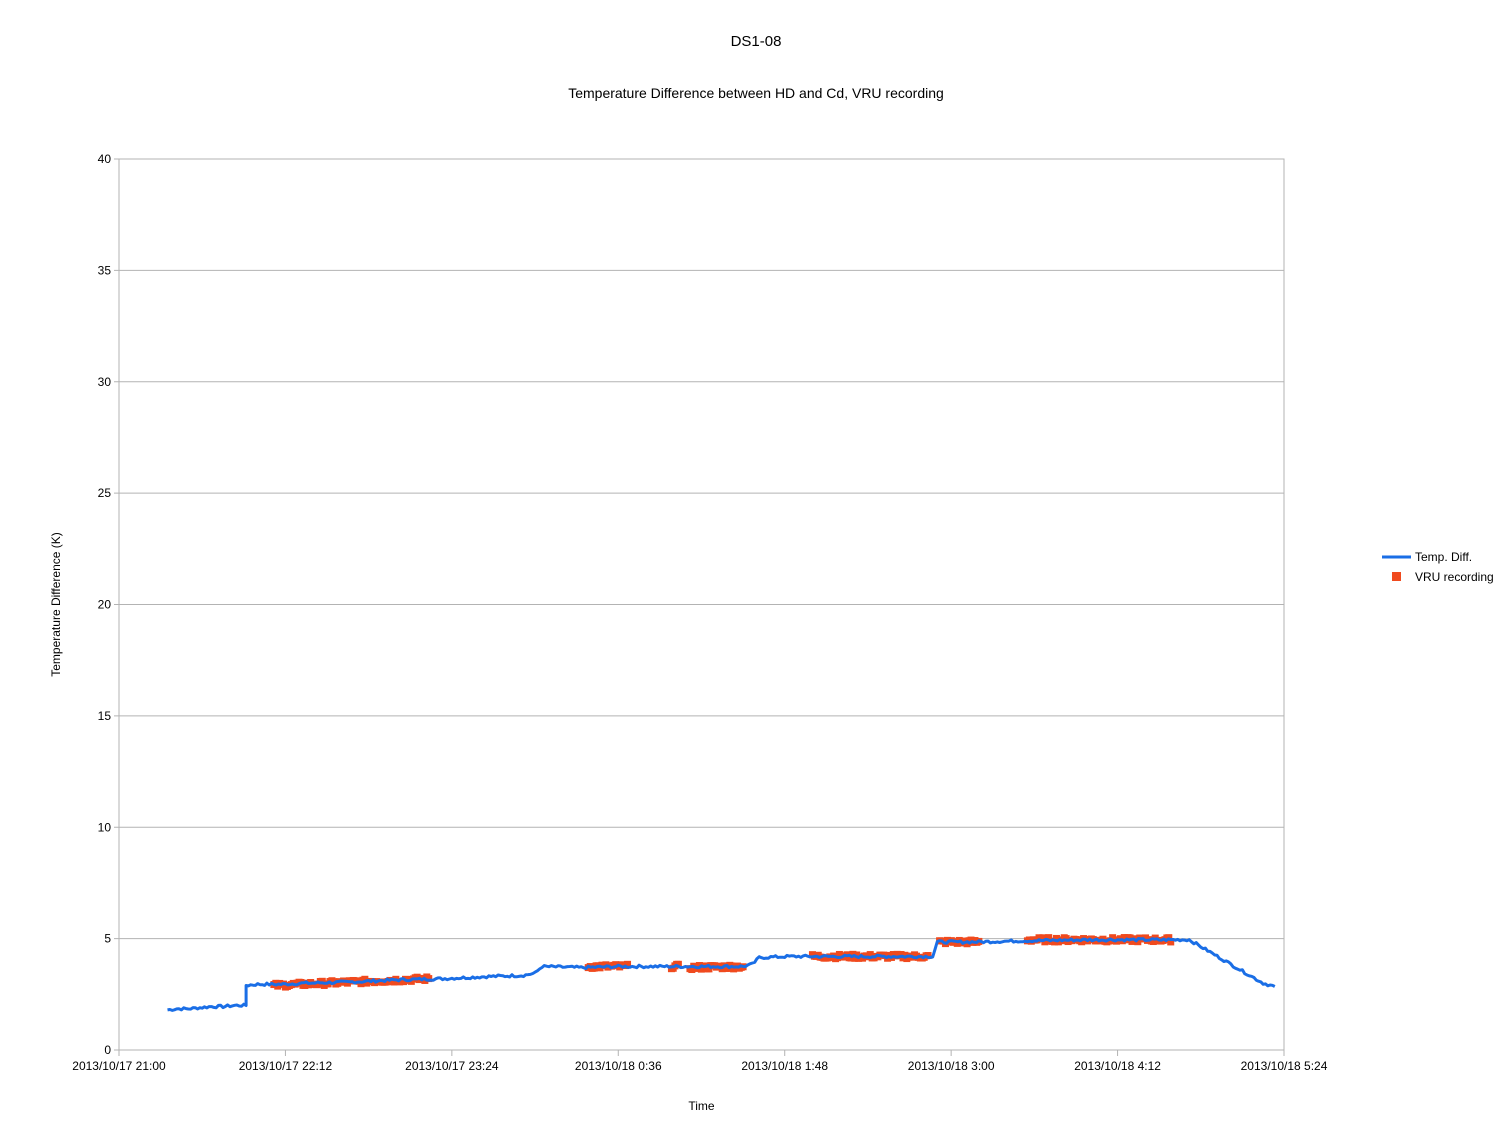 This screenshot has width=1512, height=1134. I want to click on y-tick-label: 40, so click(105, 159).